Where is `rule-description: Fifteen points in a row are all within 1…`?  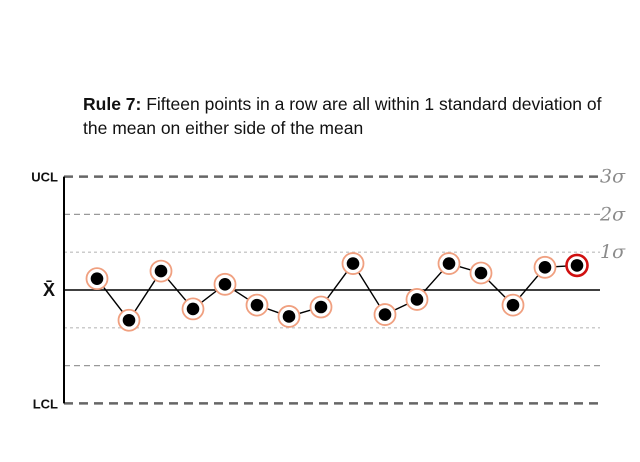
rule-description: Fifteen points in a row are all within 1… is located at coordinates (342, 116).